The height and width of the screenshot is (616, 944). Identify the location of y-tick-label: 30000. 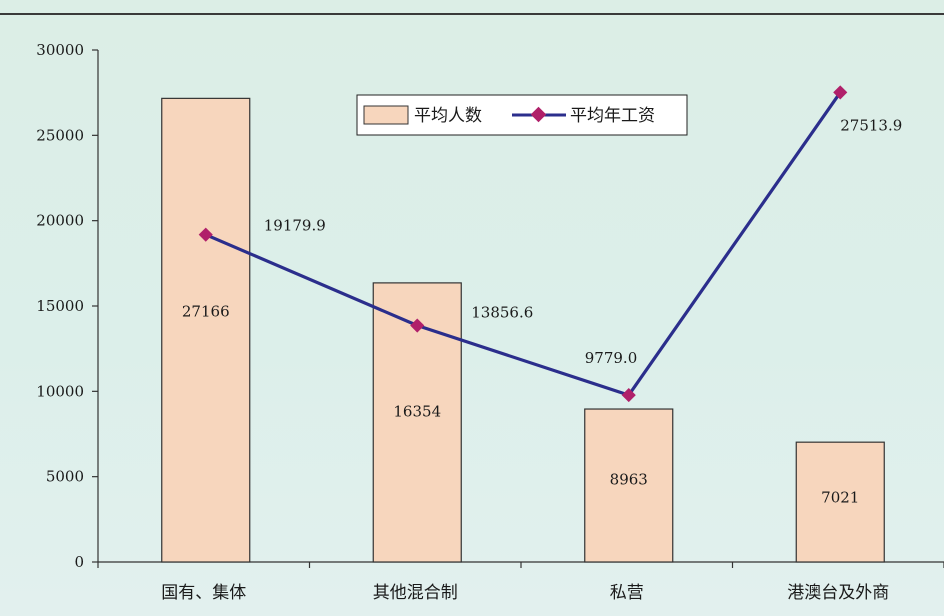
(60, 50).